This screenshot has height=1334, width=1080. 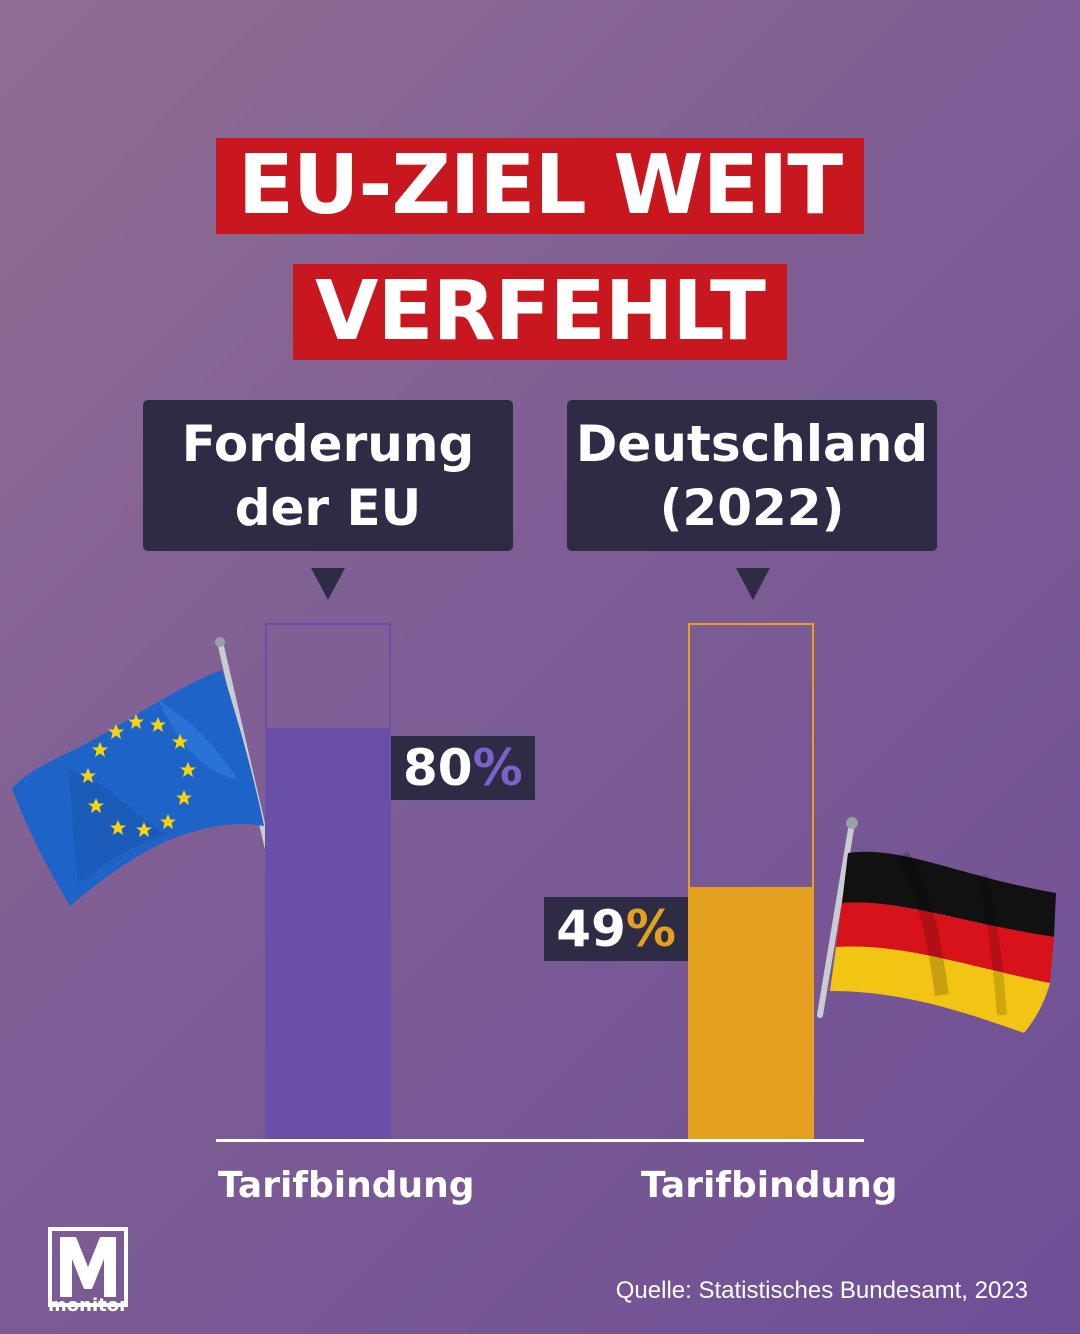 What do you see at coordinates (438, 768) in the screenshot?
I see `eu-value-number: 80` at bounding box center [438, 768].